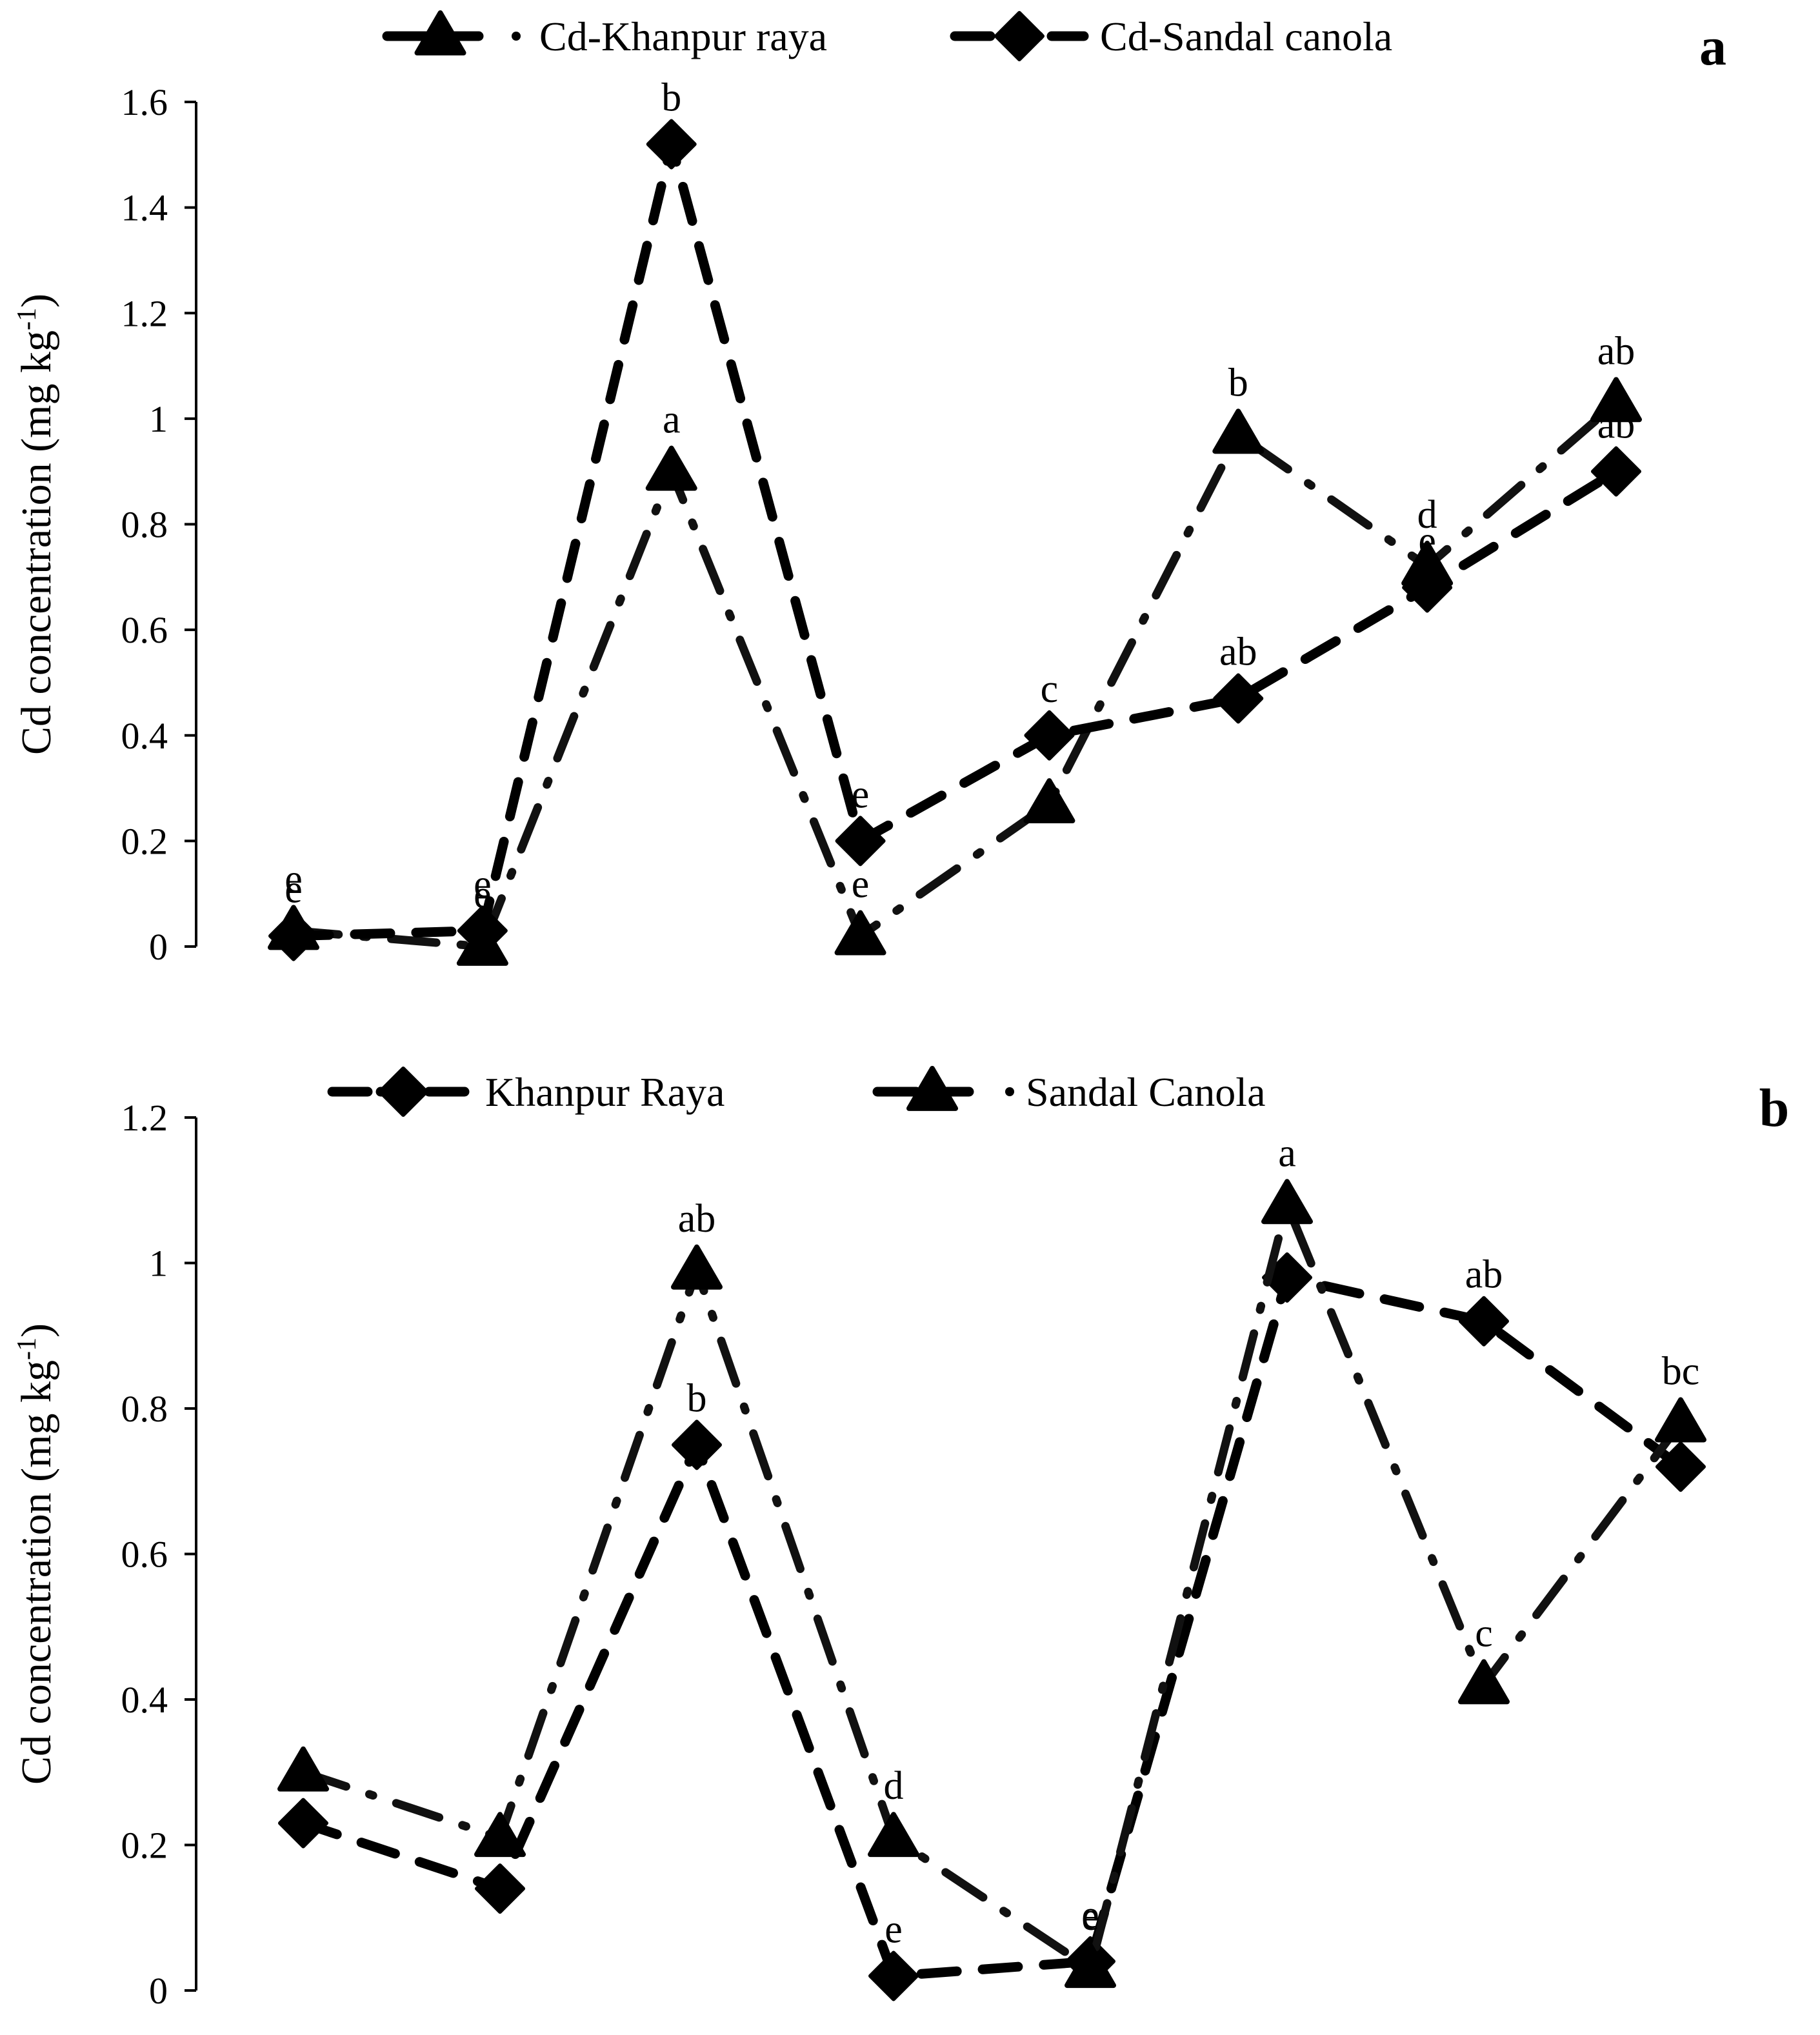  I want to click on legend-label: Cd-Sandal canola, so click(1246, 36).